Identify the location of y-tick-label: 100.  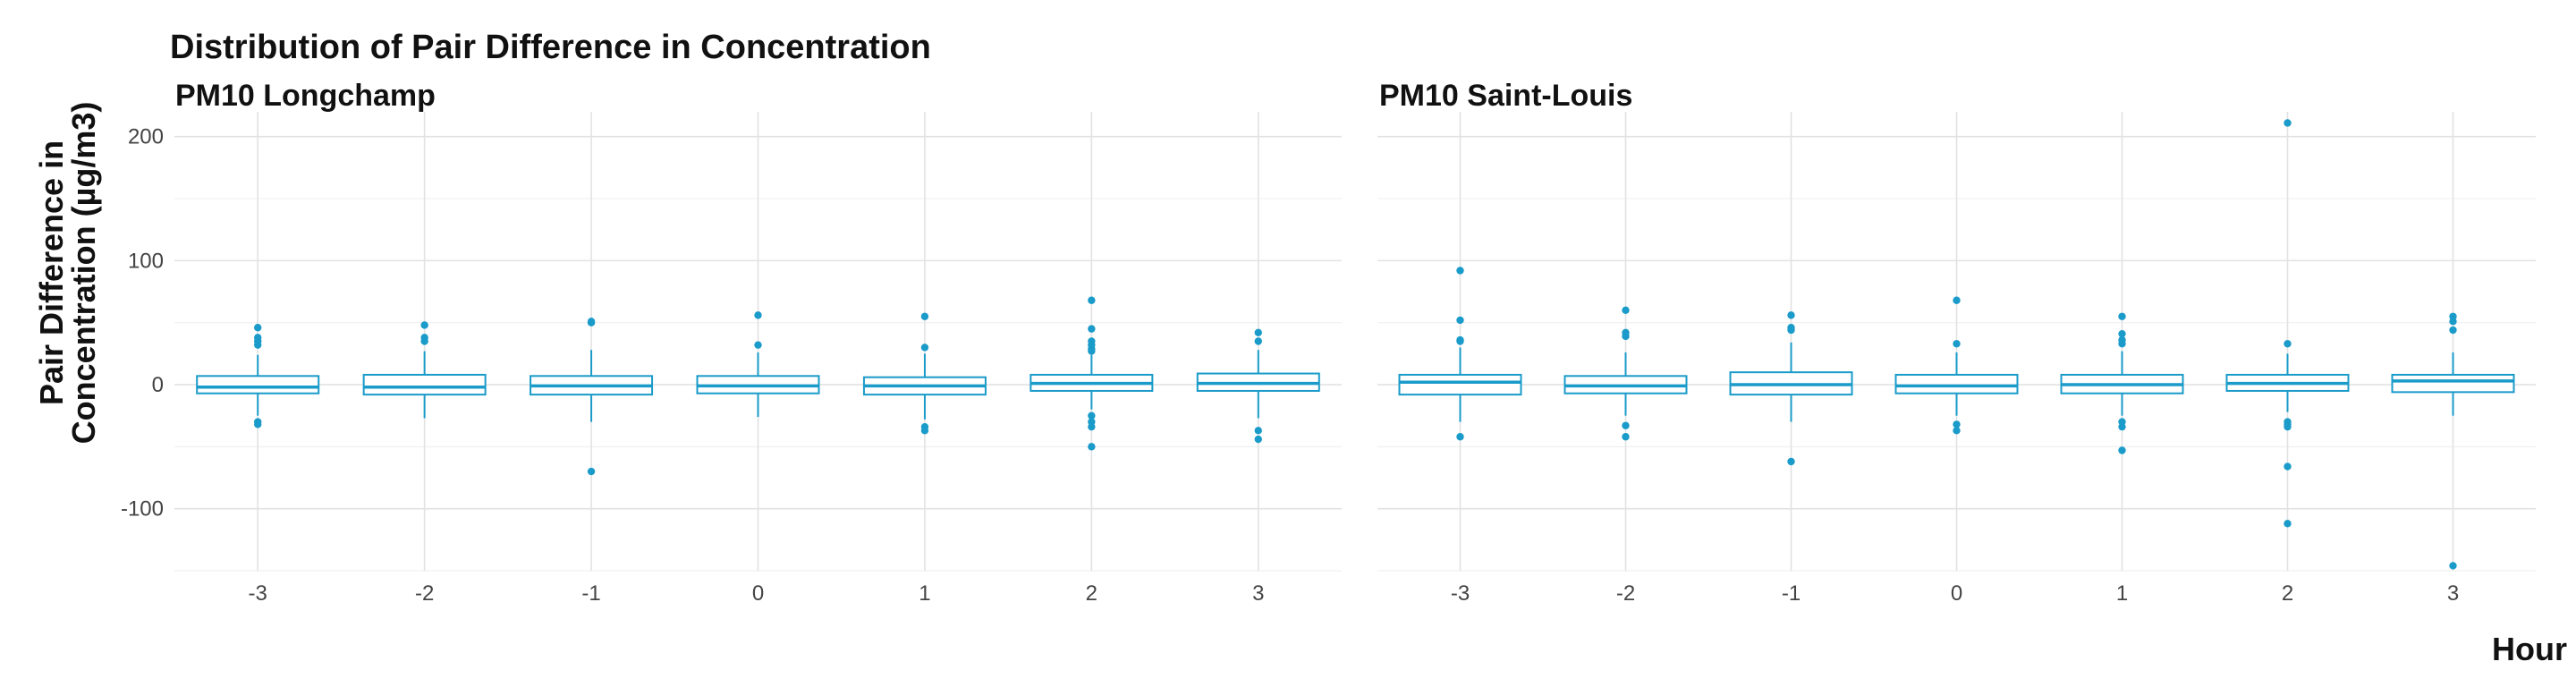
(146, 261).